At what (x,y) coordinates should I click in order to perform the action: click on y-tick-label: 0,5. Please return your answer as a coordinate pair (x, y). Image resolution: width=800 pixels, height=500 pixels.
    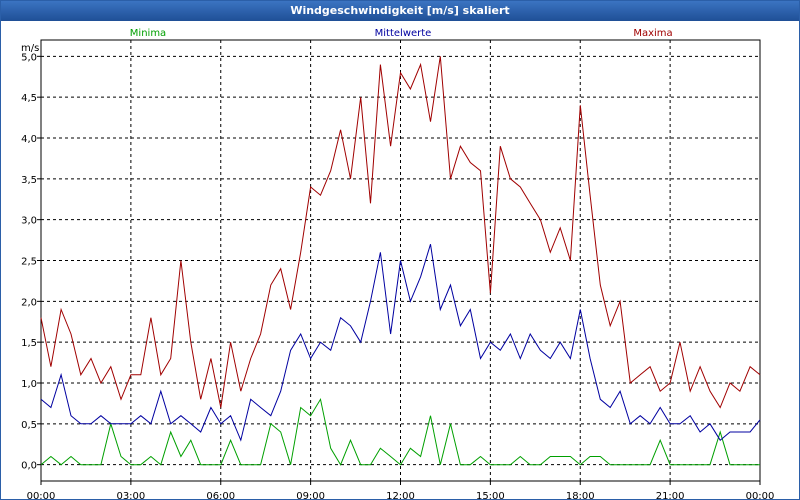
    Looking at the image, I should click on (29, 425).